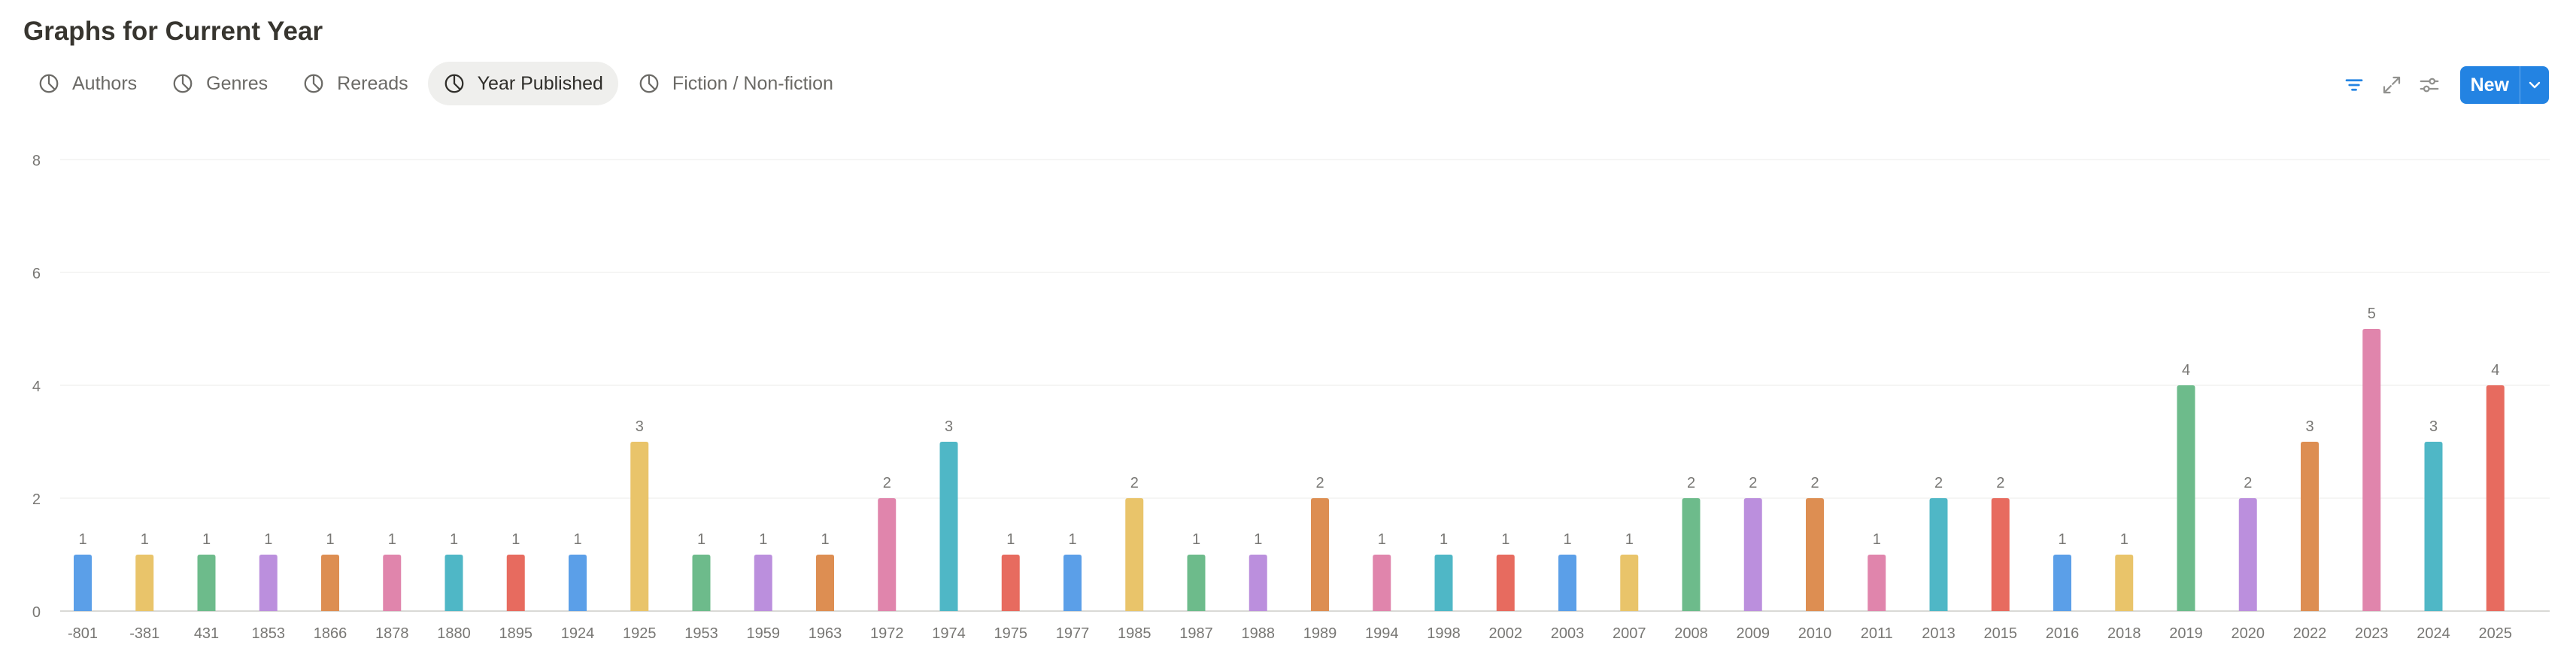 The width and height of the screenshot is (2576, 666). What do you see at coordinates (2063, 633) in the screenshot?
I see `x-tick-label: 2016` at bounding box center [2063, 633].